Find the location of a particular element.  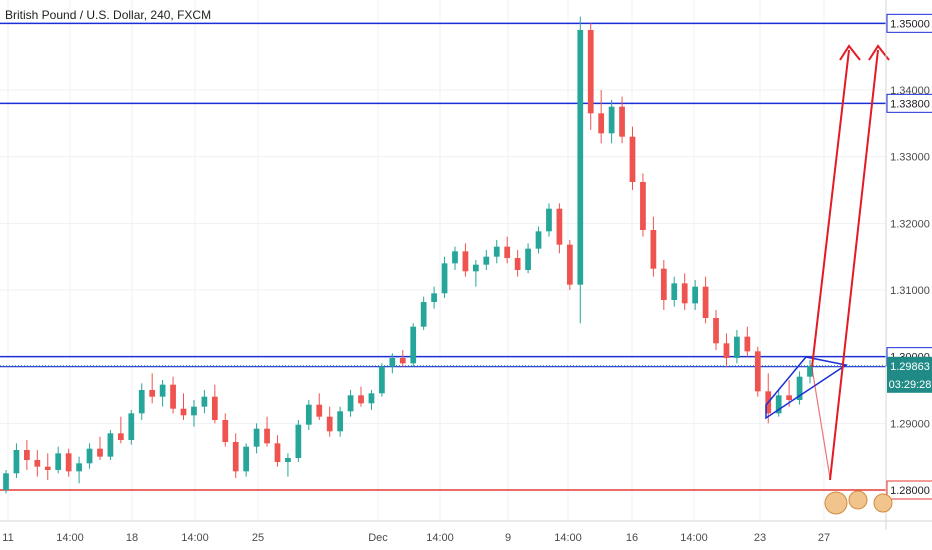

level-price-text: 1.28000 is located at coordinates (910, 491).